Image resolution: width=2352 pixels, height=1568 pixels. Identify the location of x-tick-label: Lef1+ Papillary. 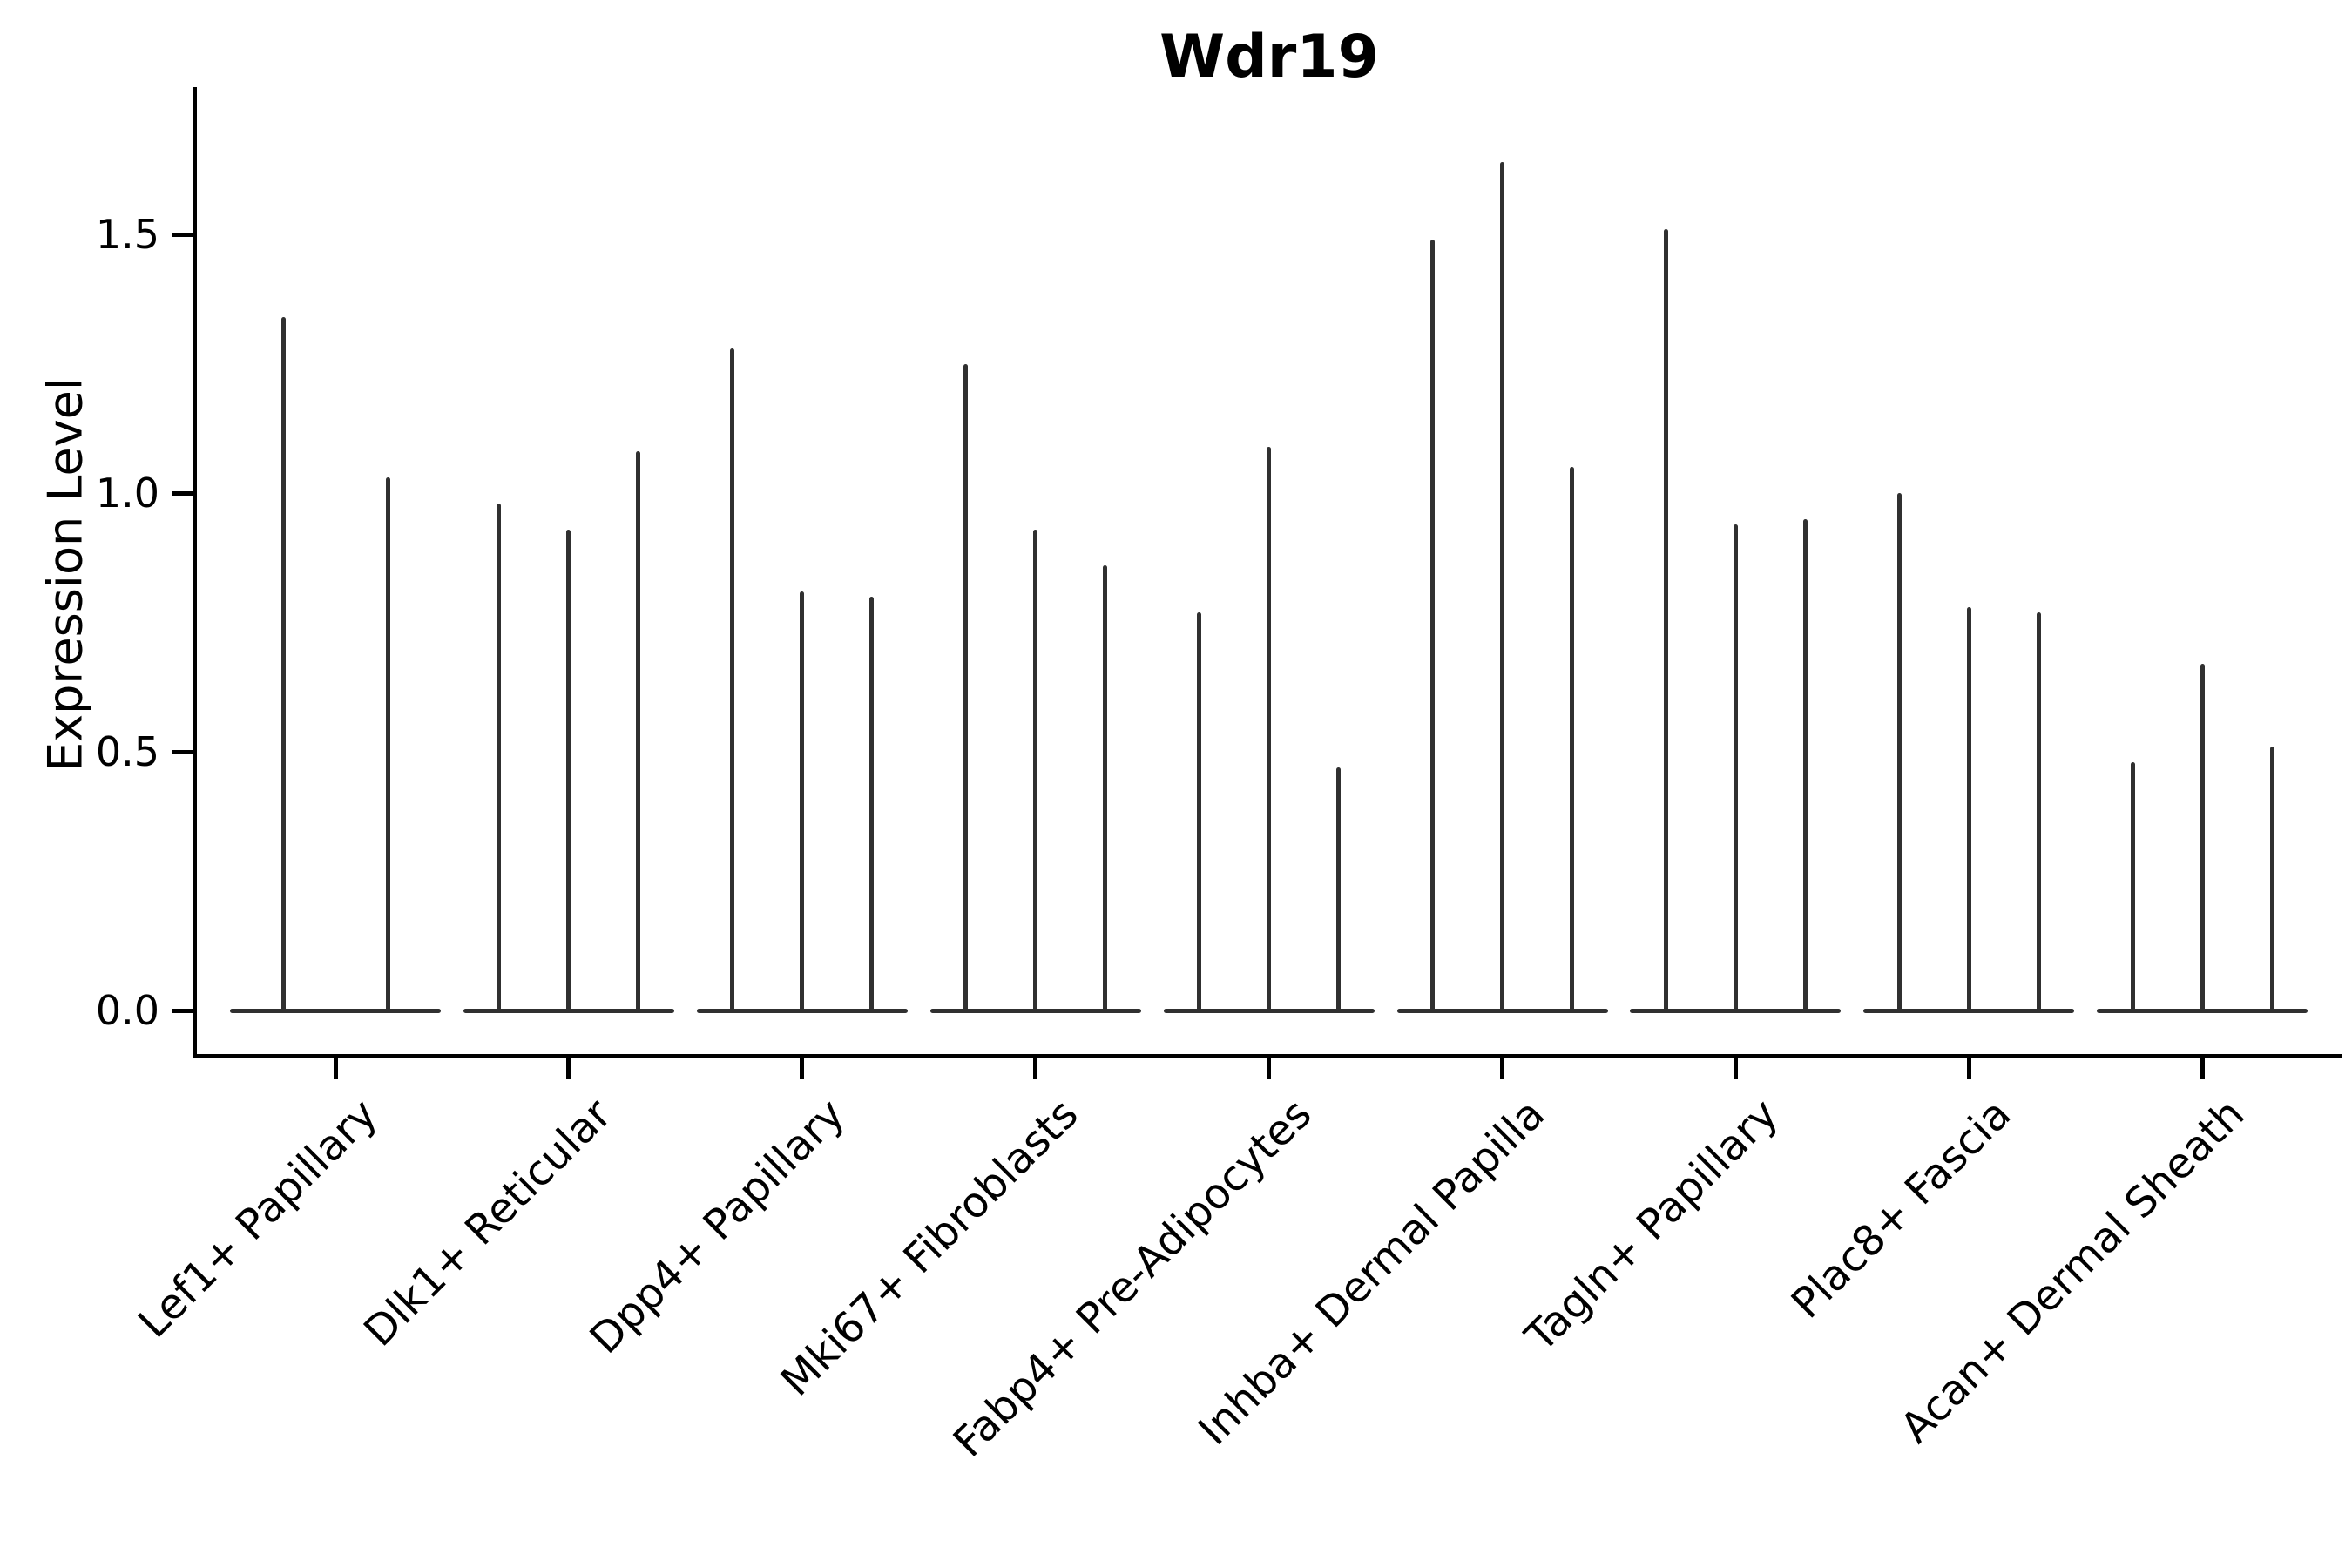
(258, 1218).